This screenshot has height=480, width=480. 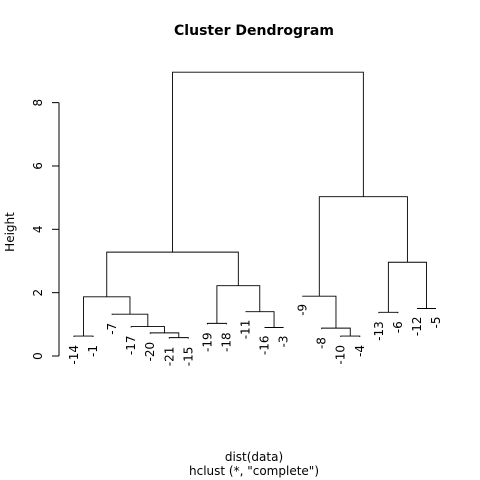 What do you see at coordinates (303, 310) in the screenshot?
I see `leaf-label: -9` at bounding box center [303, 310].